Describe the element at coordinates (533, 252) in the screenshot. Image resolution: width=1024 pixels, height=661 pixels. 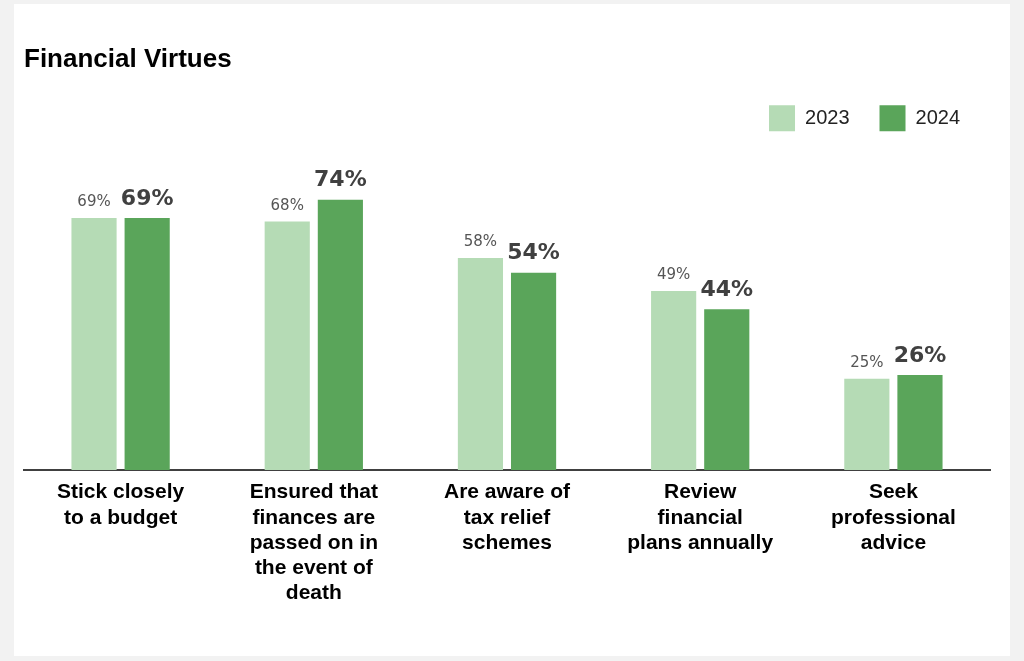
I see `data-label: 54%` at that location.